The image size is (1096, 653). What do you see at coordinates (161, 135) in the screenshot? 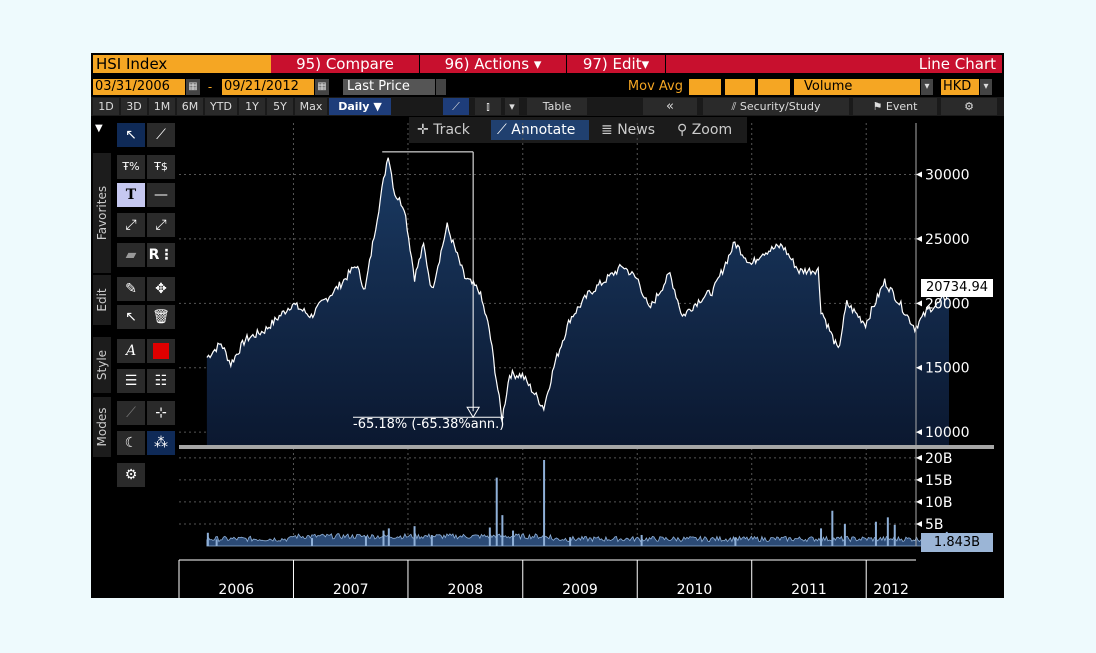
I see `line-draw-icon: ⟋` at bounding box center [161, 135].